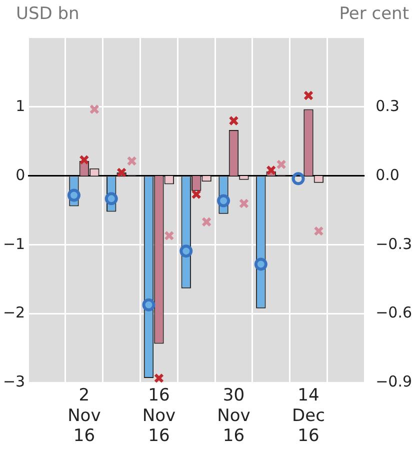 This screenshot has width=415, height=450. What do you see at coordinates (21, 175) in the screenshot?
I see `y-tick-label: 0` at bounding box center [21, 175].